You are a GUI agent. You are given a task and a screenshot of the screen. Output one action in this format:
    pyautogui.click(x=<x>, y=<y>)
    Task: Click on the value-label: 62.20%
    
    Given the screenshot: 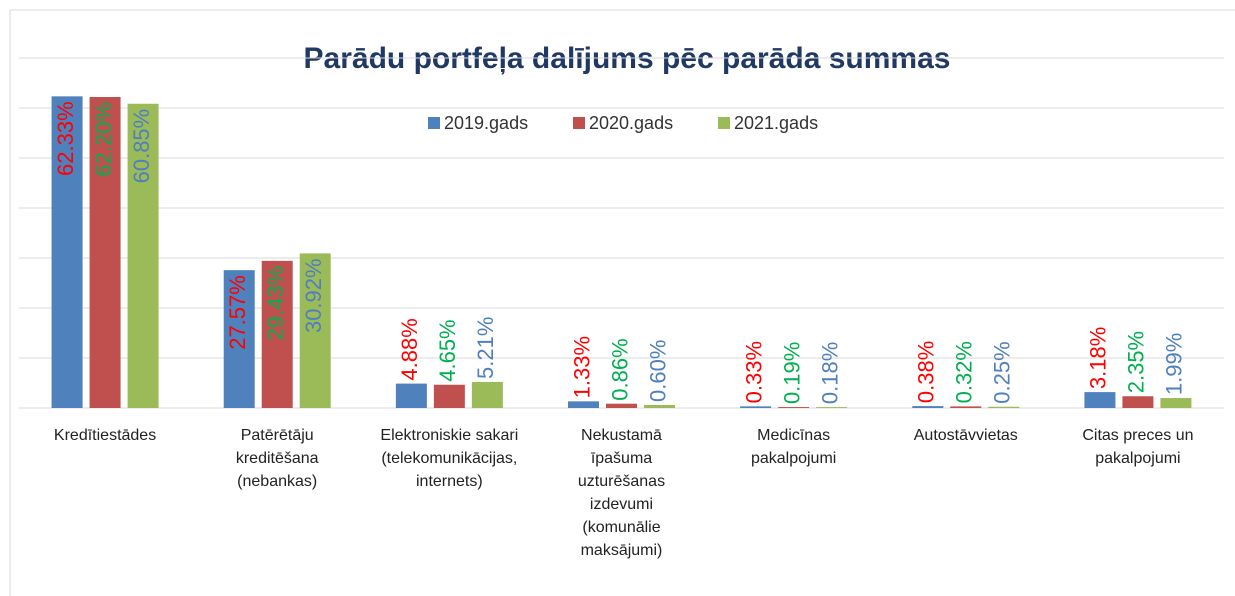 What is the action you would take?
    pyautogui.click(x=103, y=139)
    